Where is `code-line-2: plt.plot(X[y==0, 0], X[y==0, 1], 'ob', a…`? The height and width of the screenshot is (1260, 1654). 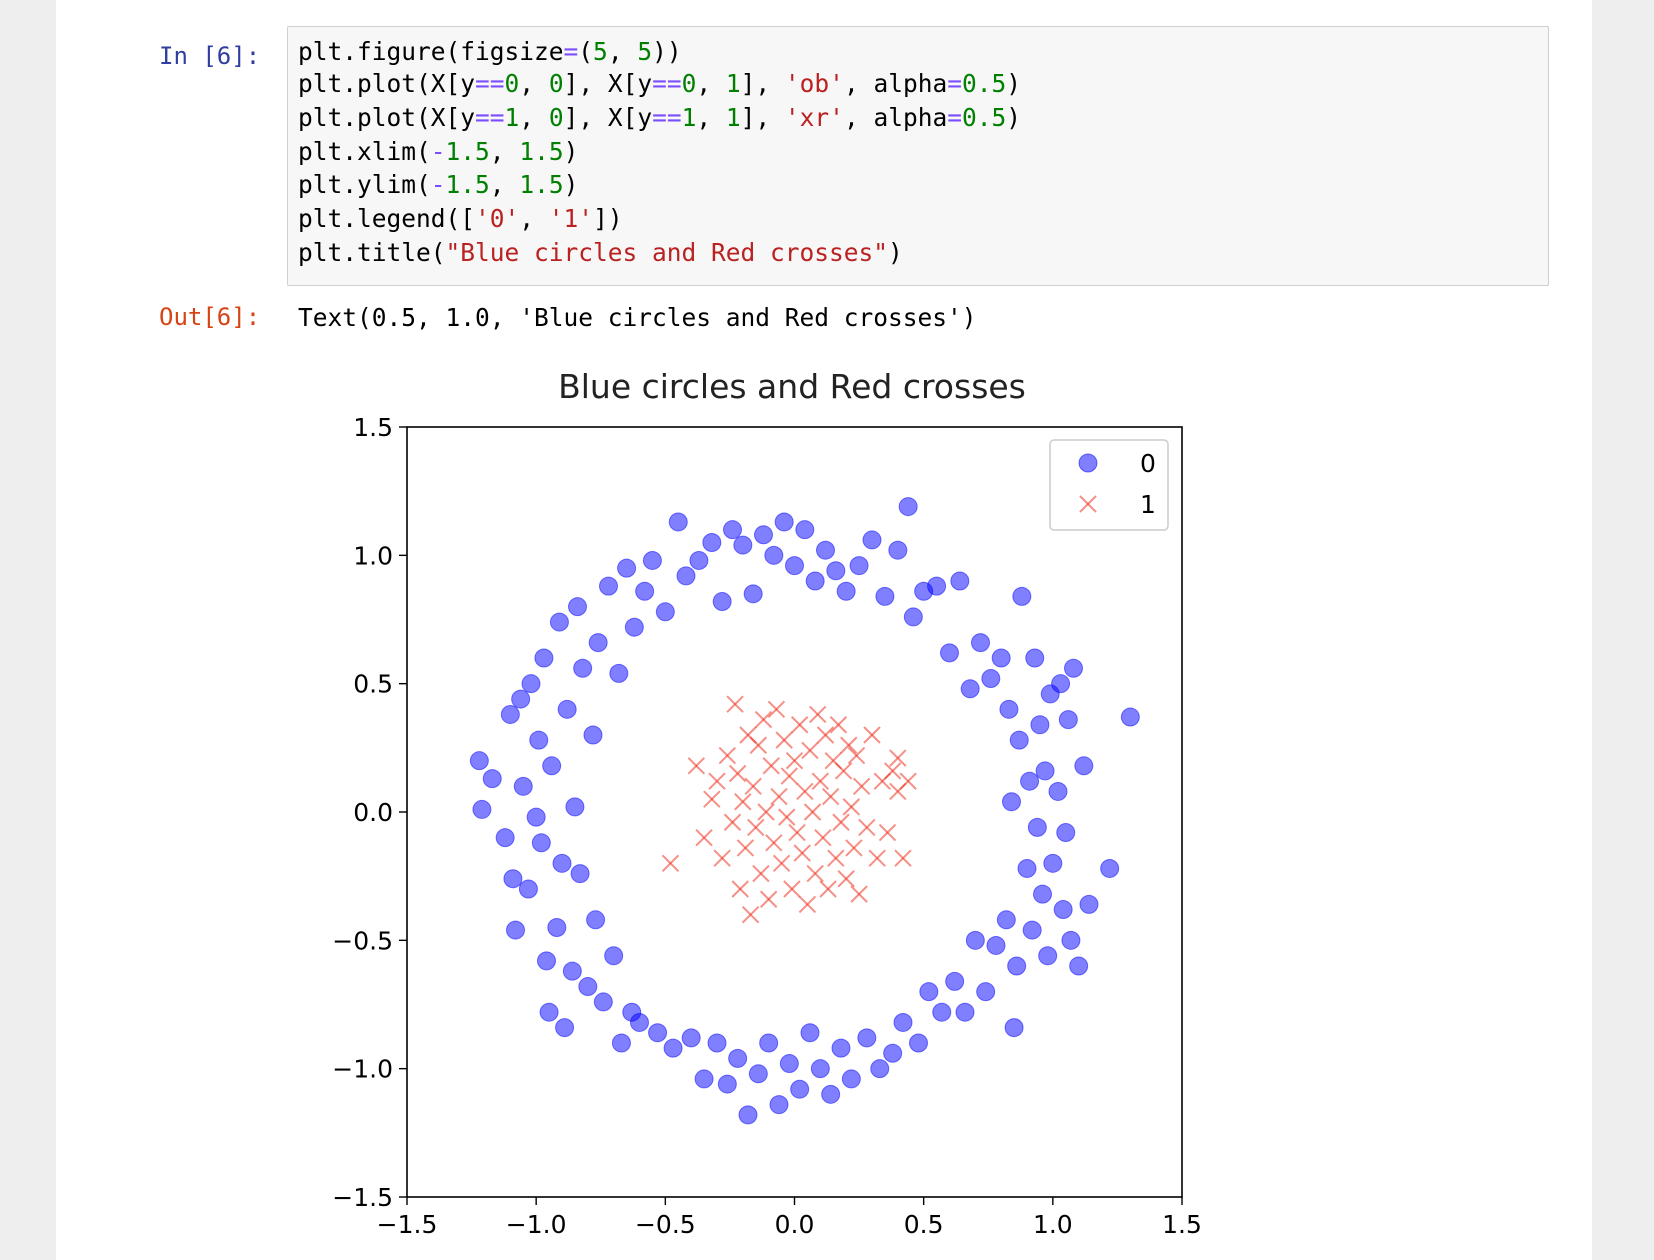
code-line-2: plt.plot(X[y==0, 0], X[y==0, 1], 'ob', a… is located at coordinates (659, 83).